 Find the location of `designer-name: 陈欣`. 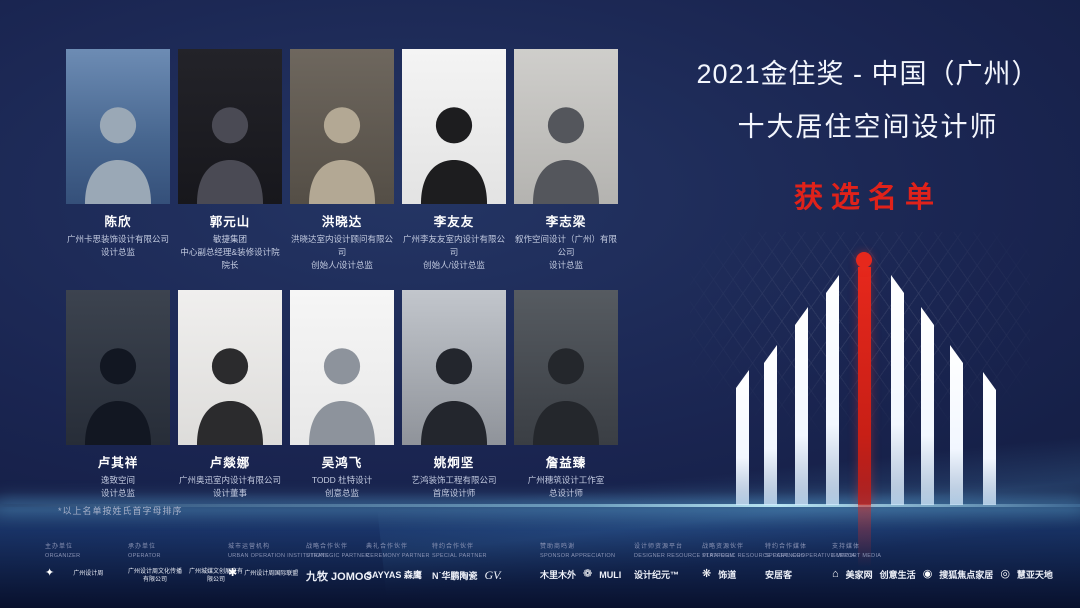

designer-name: 陈欣 is located at coordinates (118, 222).